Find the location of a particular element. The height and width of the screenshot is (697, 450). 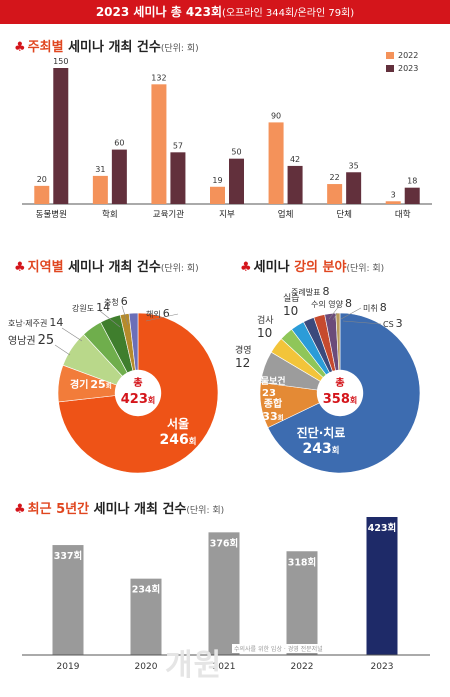

region-section-title: ♣ 지역별 세미나 개최 건수(단위: 회) is located at coordinates (106, 265).